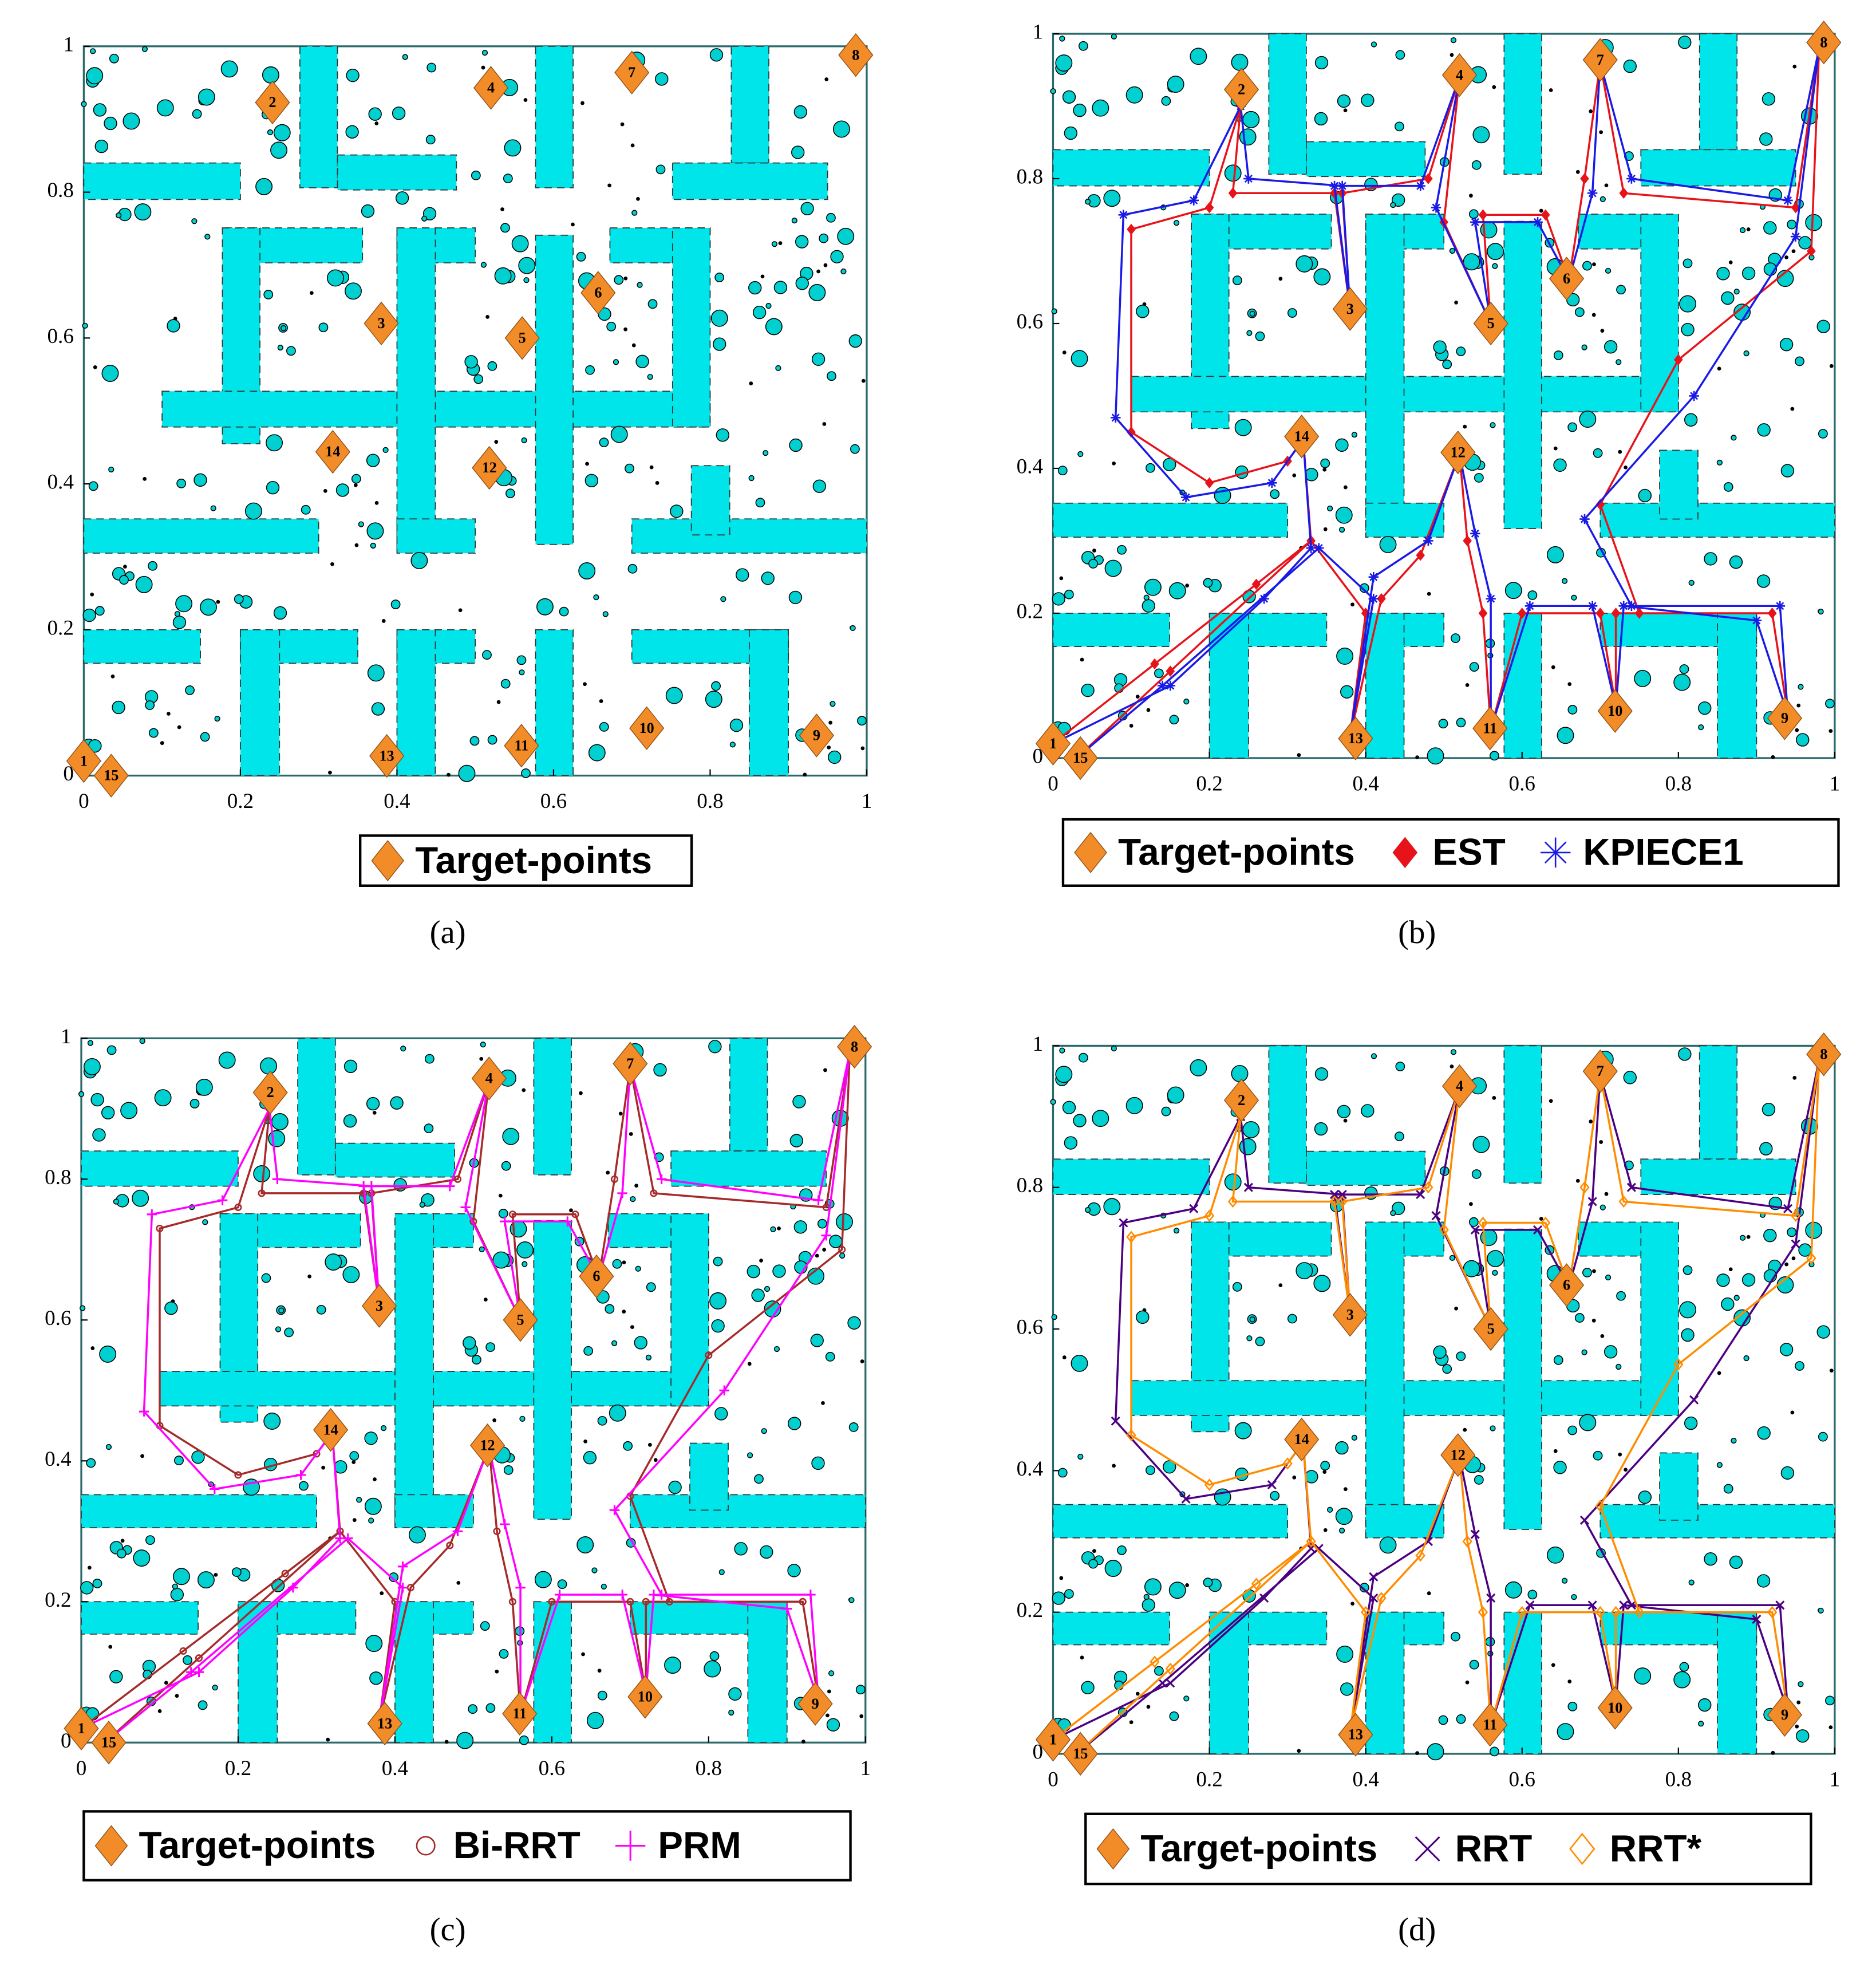  Describe the element at coordinates (1236, 852) in the screenshot. I see `legend-label: Target-points` at that location.